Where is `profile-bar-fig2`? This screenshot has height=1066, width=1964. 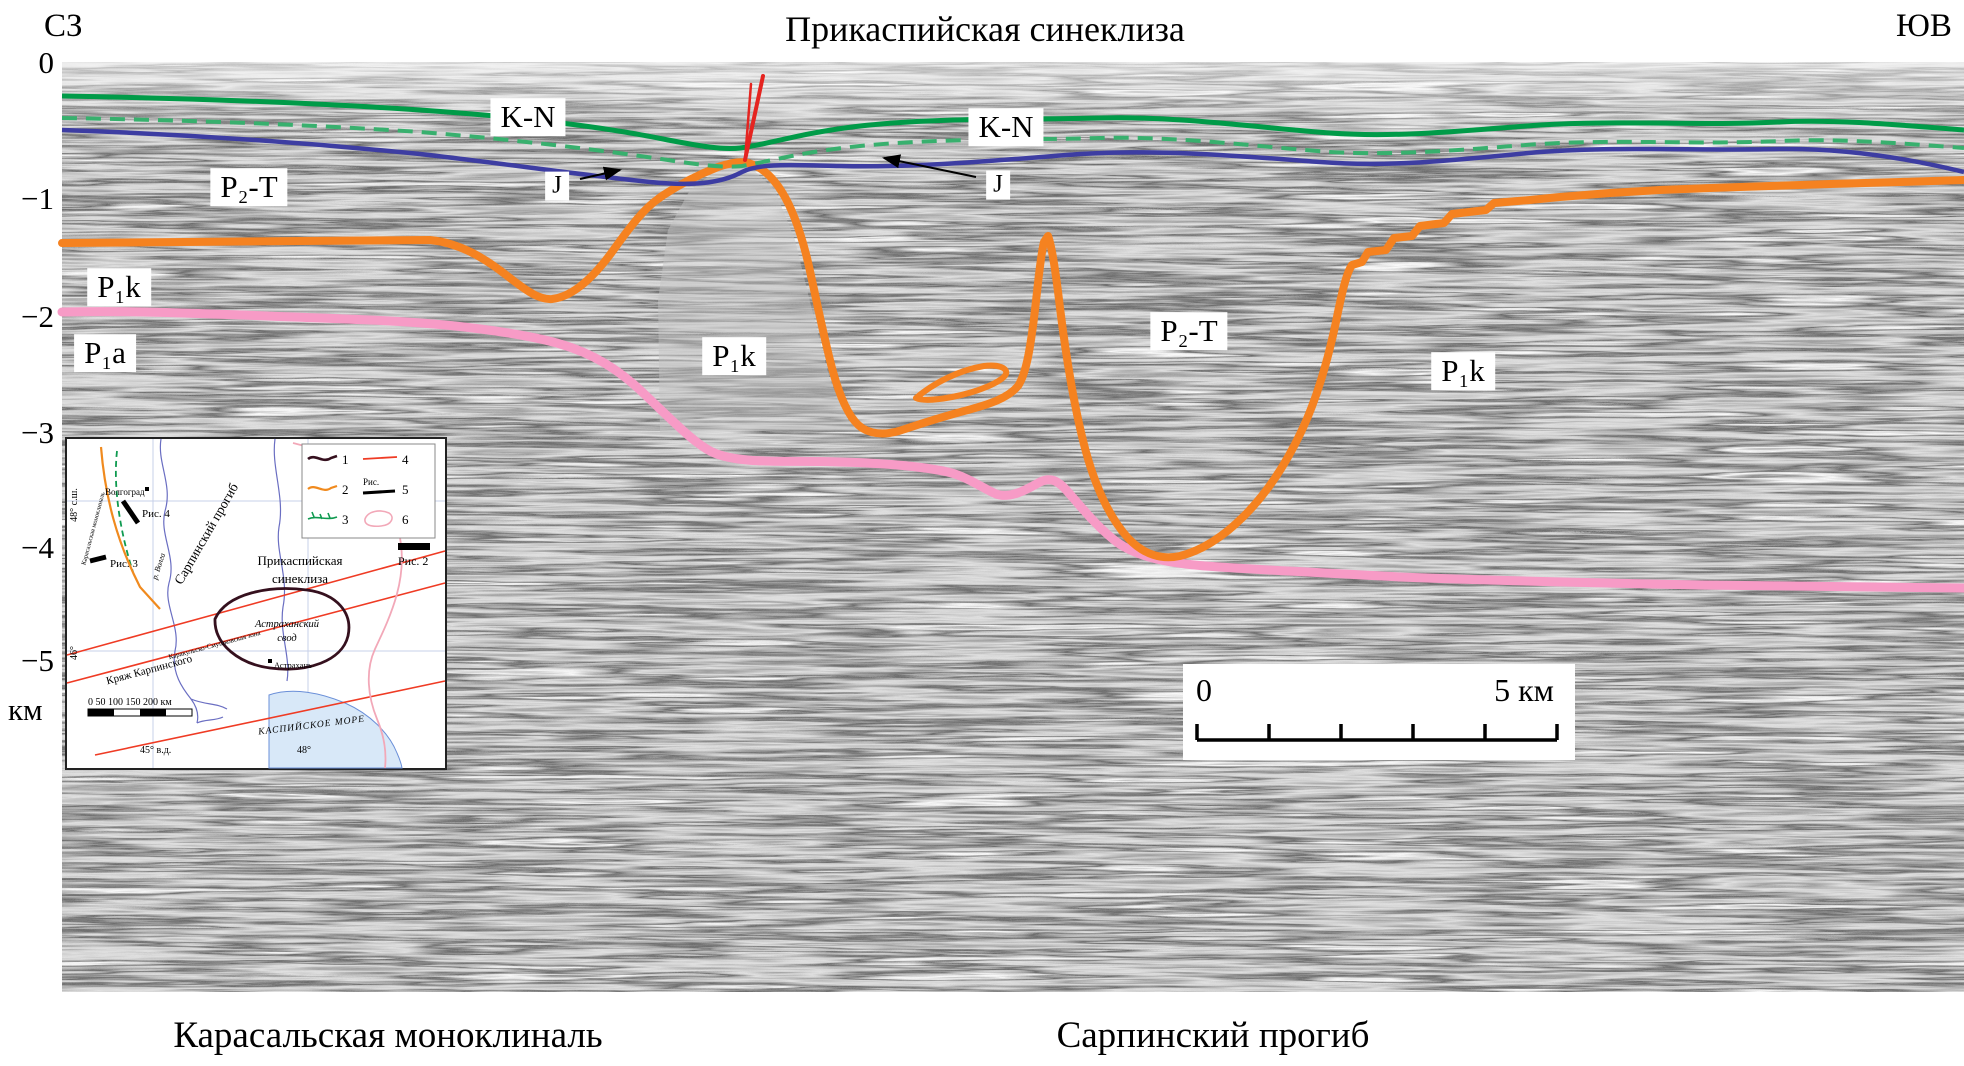
profile-bar-fig2 is located at coordinates (414, 546).